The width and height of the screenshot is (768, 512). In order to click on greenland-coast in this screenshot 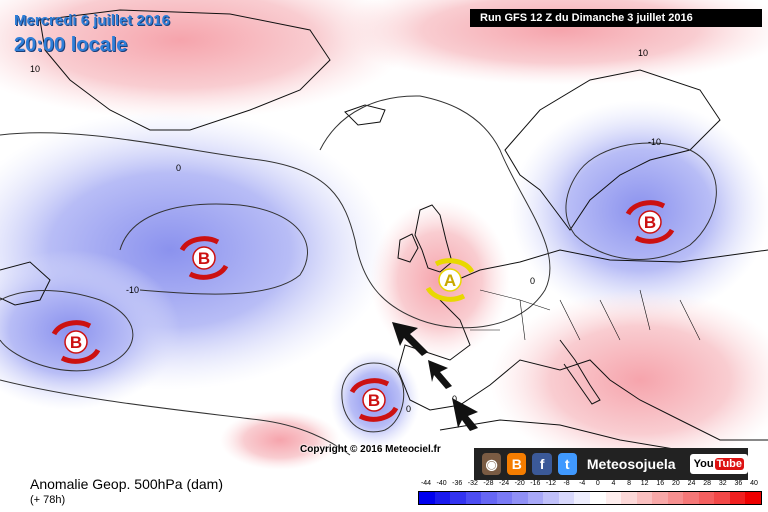, I will do `click(185, 70)`.